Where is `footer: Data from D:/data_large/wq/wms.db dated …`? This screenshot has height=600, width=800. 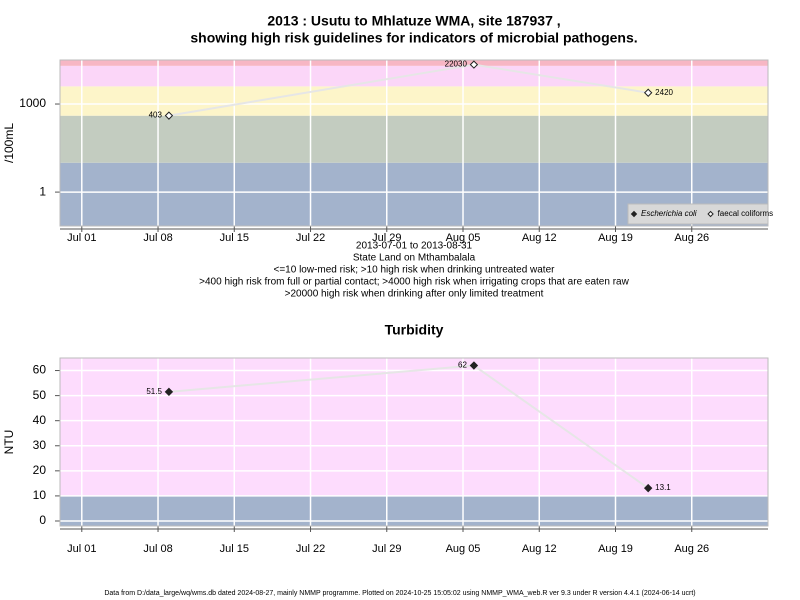 footer: Data from D:/data_large/wq/wms.db dated … is located at coordinates (399, 593).